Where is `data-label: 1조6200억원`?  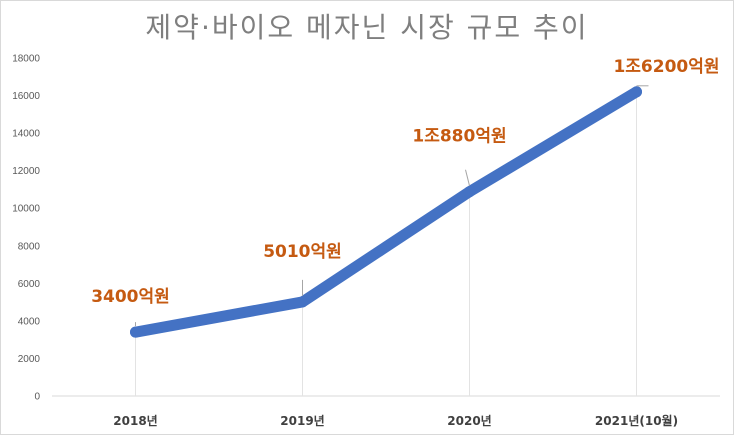 data-label: 1조6200억원 is located at coordinates (666, 67).